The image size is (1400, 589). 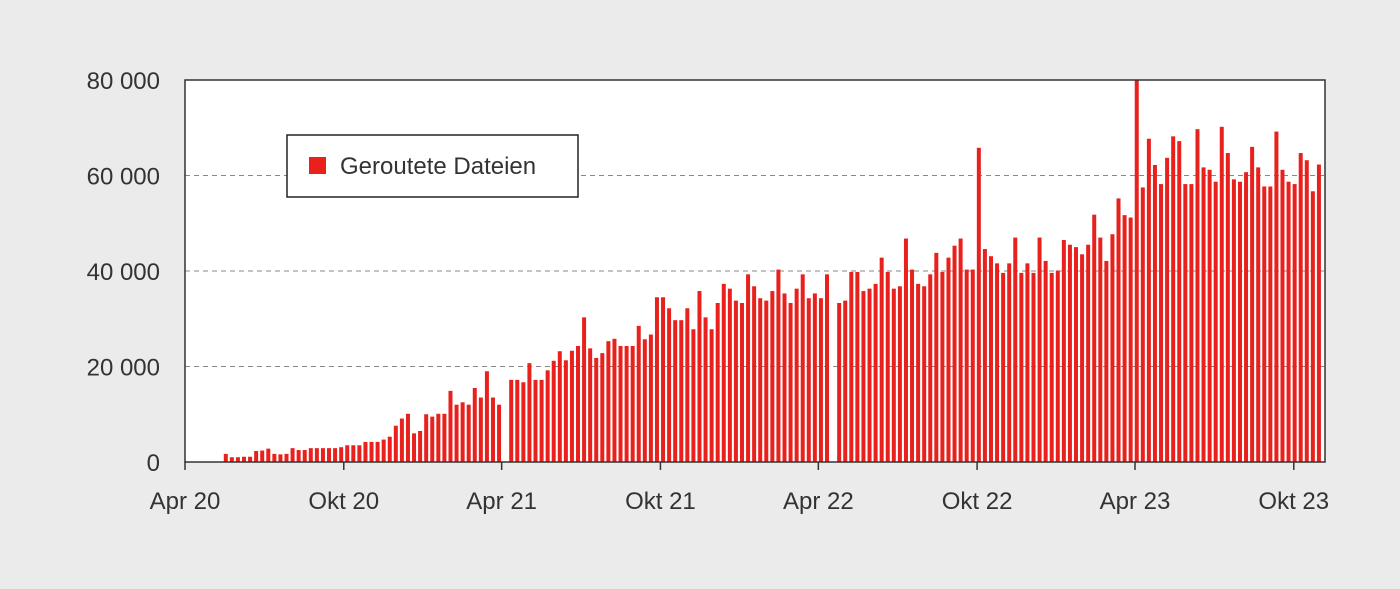 I want to click on y-tick-label: 60 000, so click(x=123, y=177).